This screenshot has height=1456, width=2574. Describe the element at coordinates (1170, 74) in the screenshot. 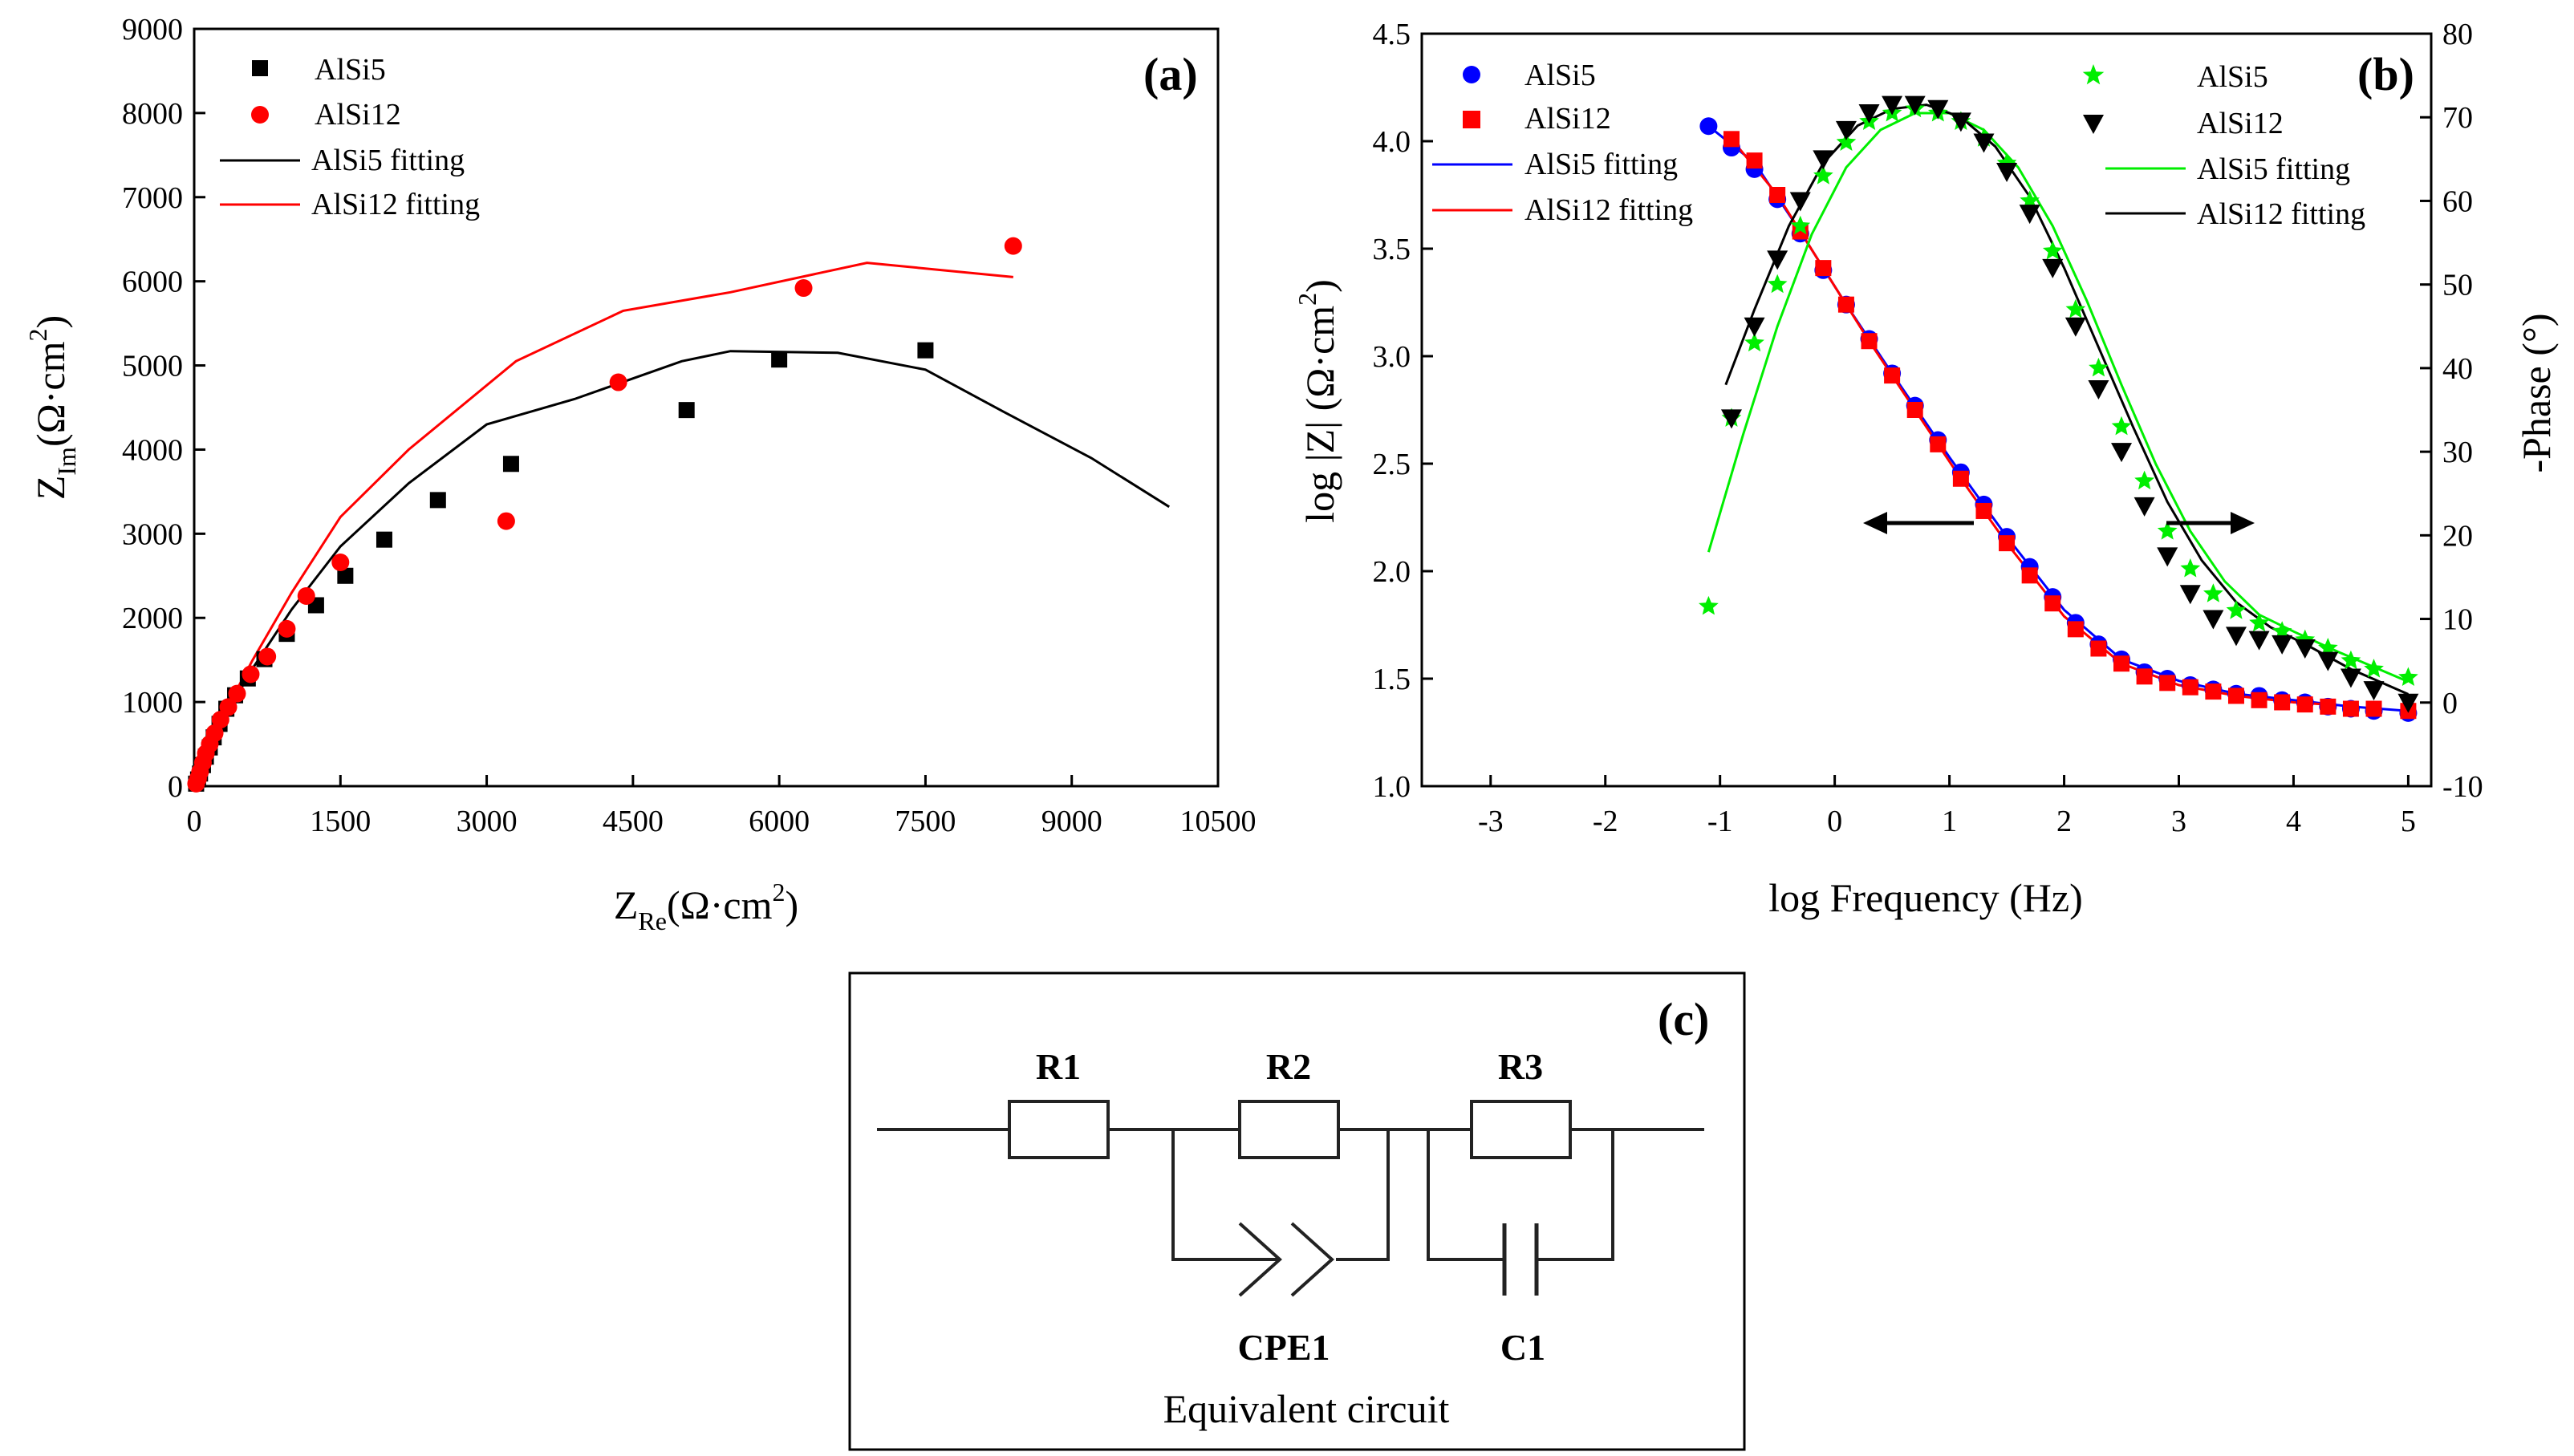

I see `panel-a-label: (a)` at that location.